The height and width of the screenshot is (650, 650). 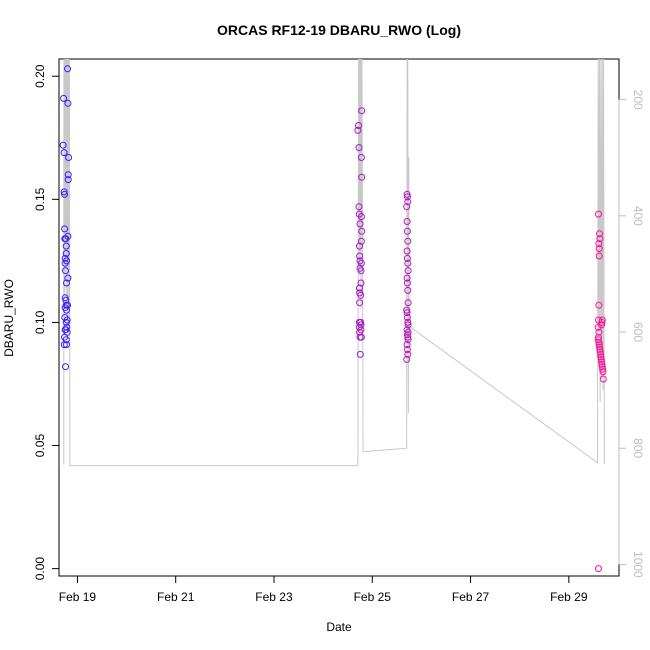 What do you see at coordinates (339, 627) in the screenshot?
I see `x-axis-label: Date` at bounding box center [339, 627].